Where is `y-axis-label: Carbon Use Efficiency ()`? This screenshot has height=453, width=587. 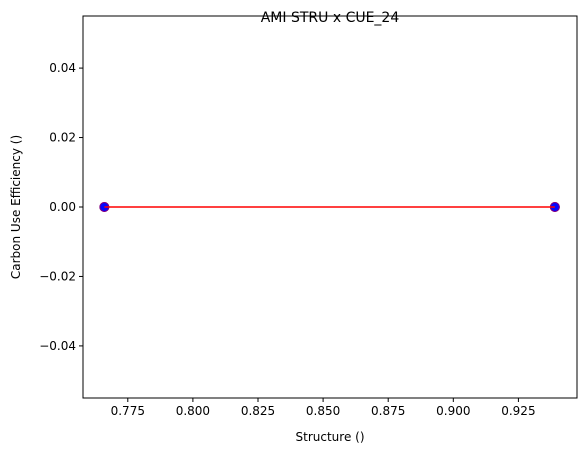 y-axis-label: Carbon Use Efficiency () is located at coordinates (16, 207).